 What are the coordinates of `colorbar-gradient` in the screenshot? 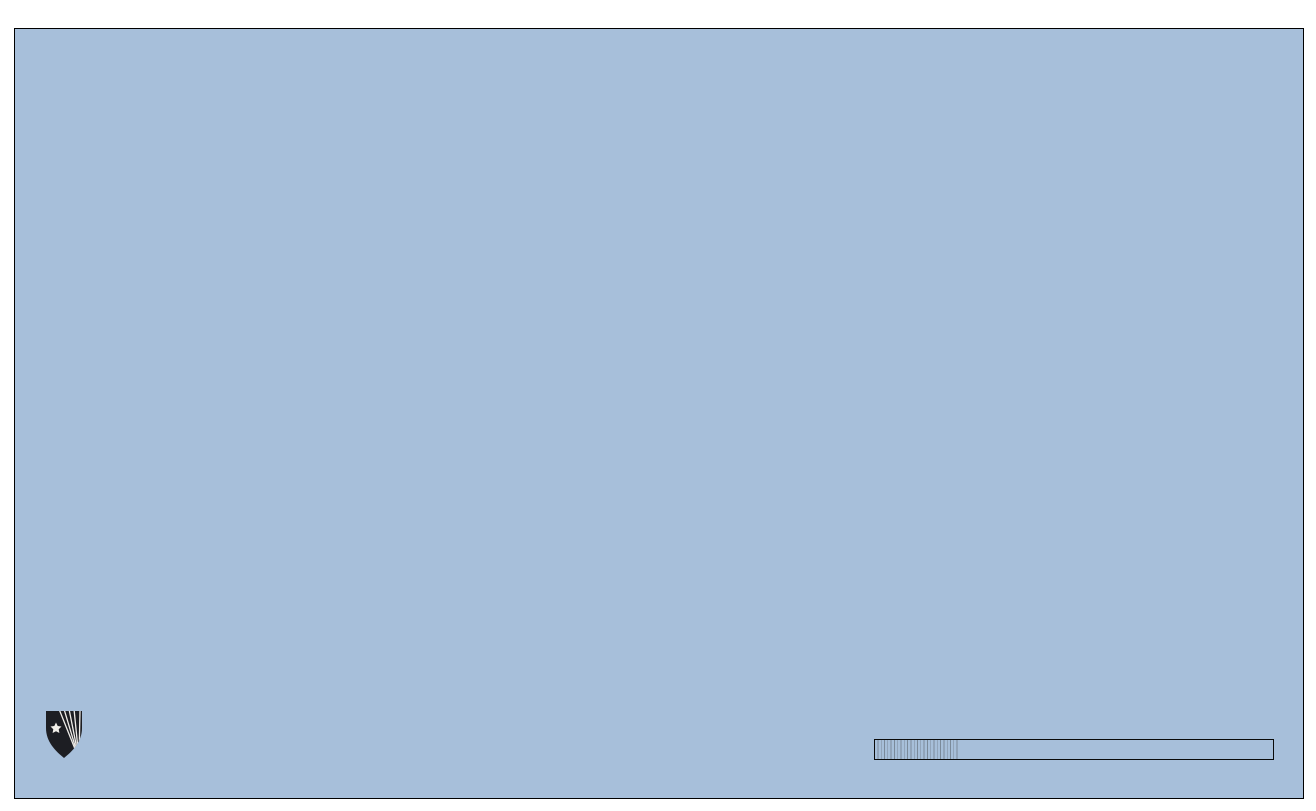 It's located at (1074, 749).